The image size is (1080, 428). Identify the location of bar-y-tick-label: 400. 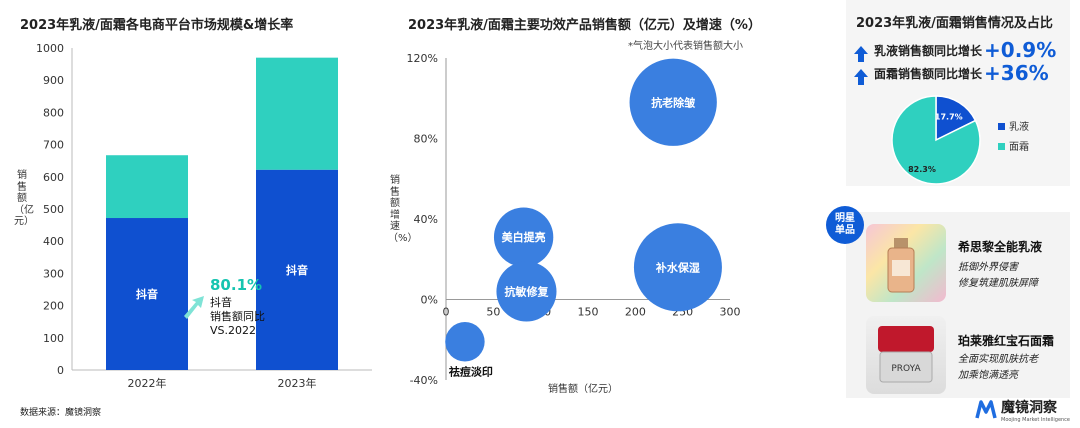
(53, 241).